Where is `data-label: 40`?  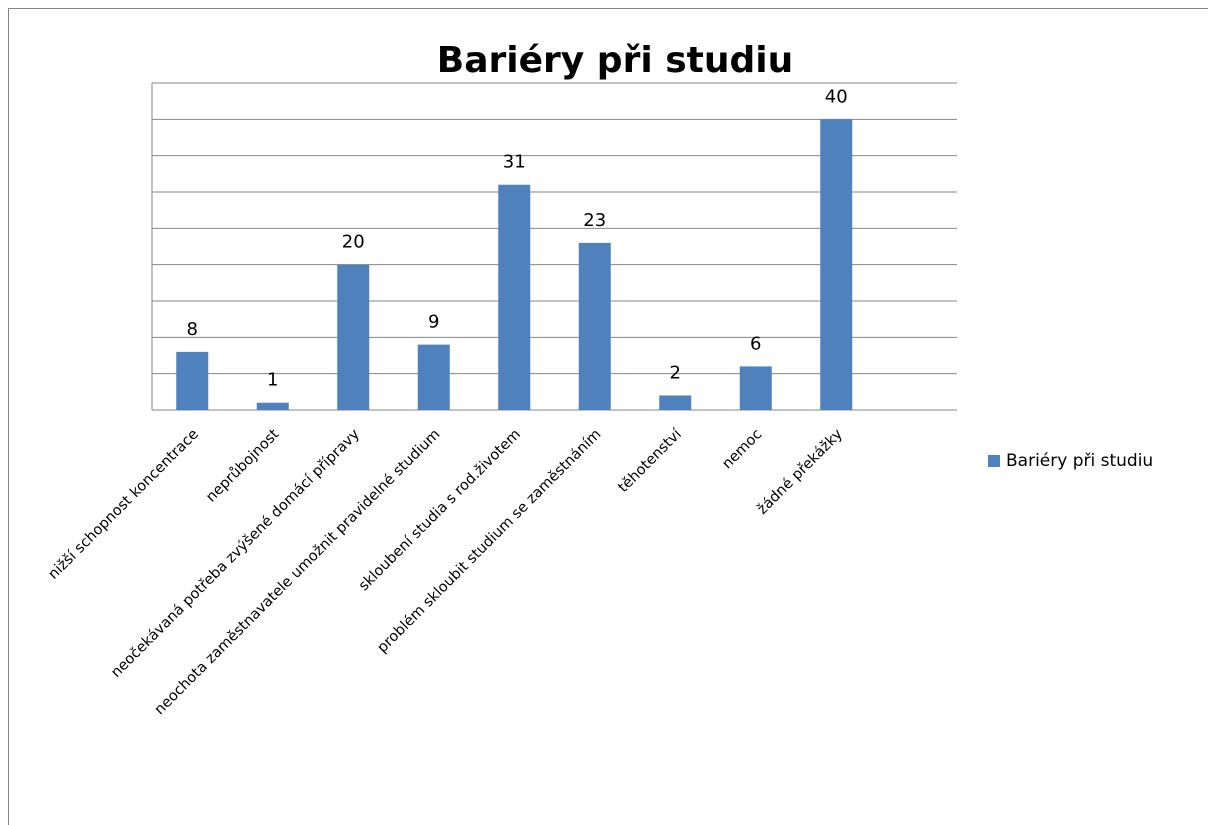 data-label: 40 is located at coordinates (836, 96).